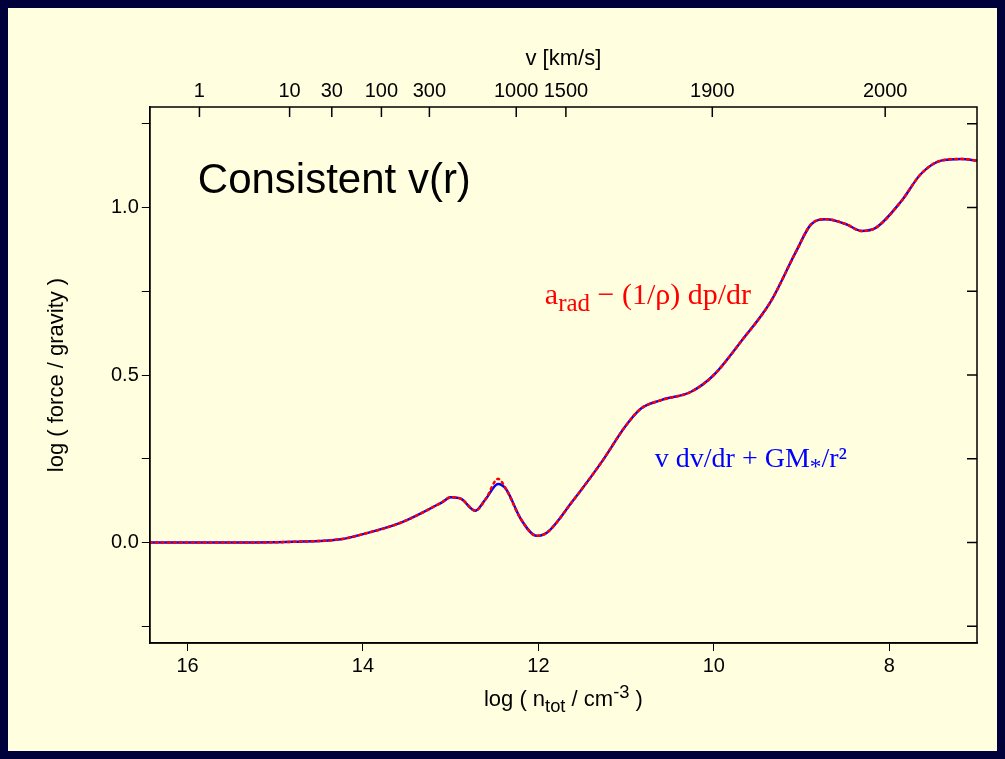 This screenshot has height=759, width=1005. Describe the element at coordinates (381, 89) in the screenshot. I see `text: 100` at that location.